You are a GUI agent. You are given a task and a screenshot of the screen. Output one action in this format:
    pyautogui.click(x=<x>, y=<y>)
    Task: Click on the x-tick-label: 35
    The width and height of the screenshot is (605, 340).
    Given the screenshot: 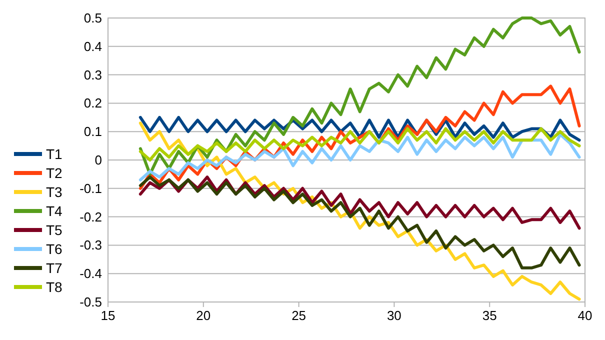 What is the action you would take?
    pyautogui.click(x=489, y=315)
    